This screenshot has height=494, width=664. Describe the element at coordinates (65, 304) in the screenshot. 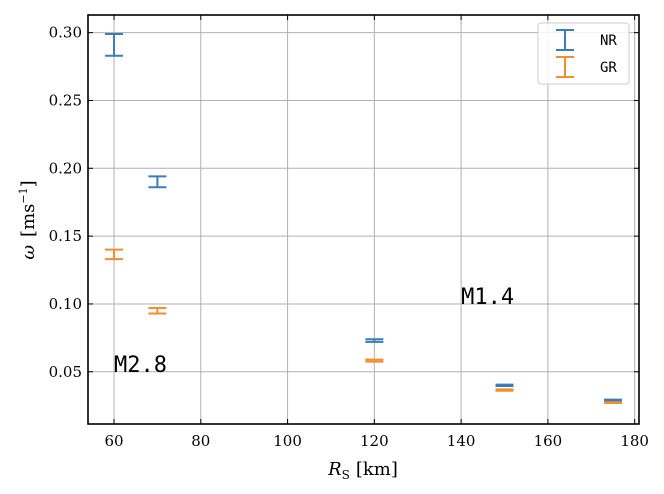

I see `y-tick-label: 0.10` at that location.